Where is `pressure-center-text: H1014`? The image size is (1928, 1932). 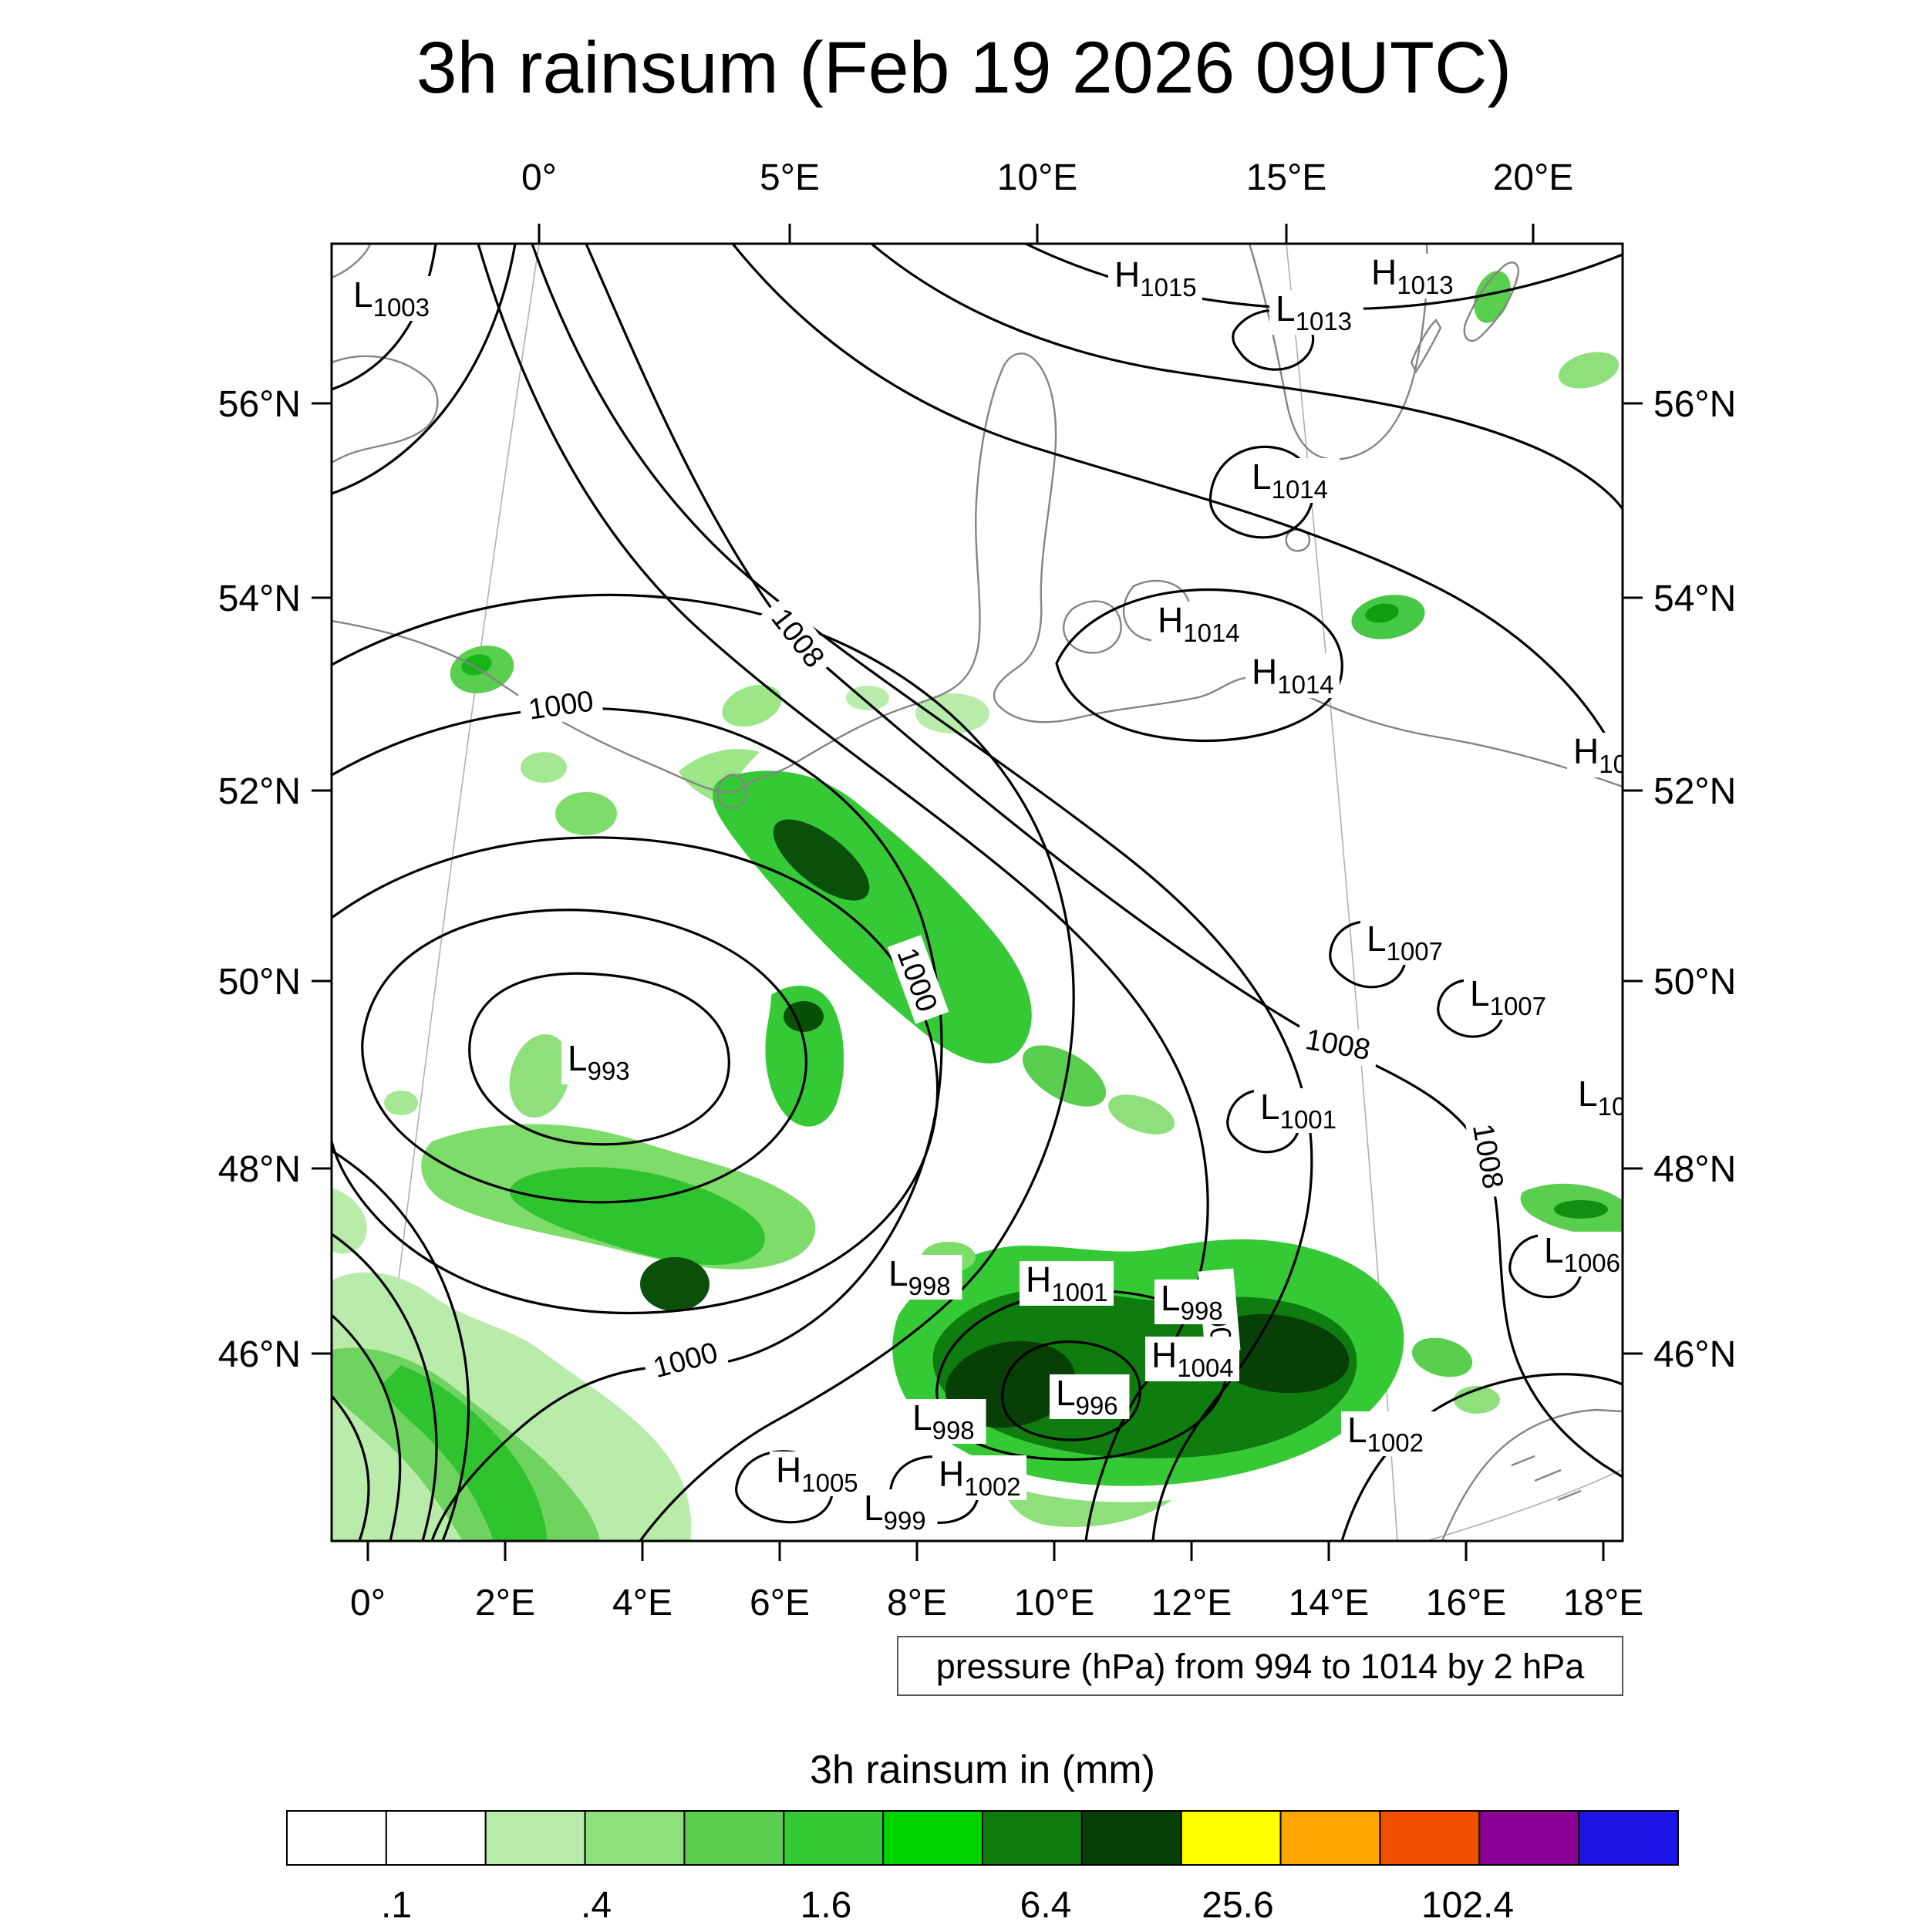
pressure-center-text: H1014 is located at coordinates (1199, 623).